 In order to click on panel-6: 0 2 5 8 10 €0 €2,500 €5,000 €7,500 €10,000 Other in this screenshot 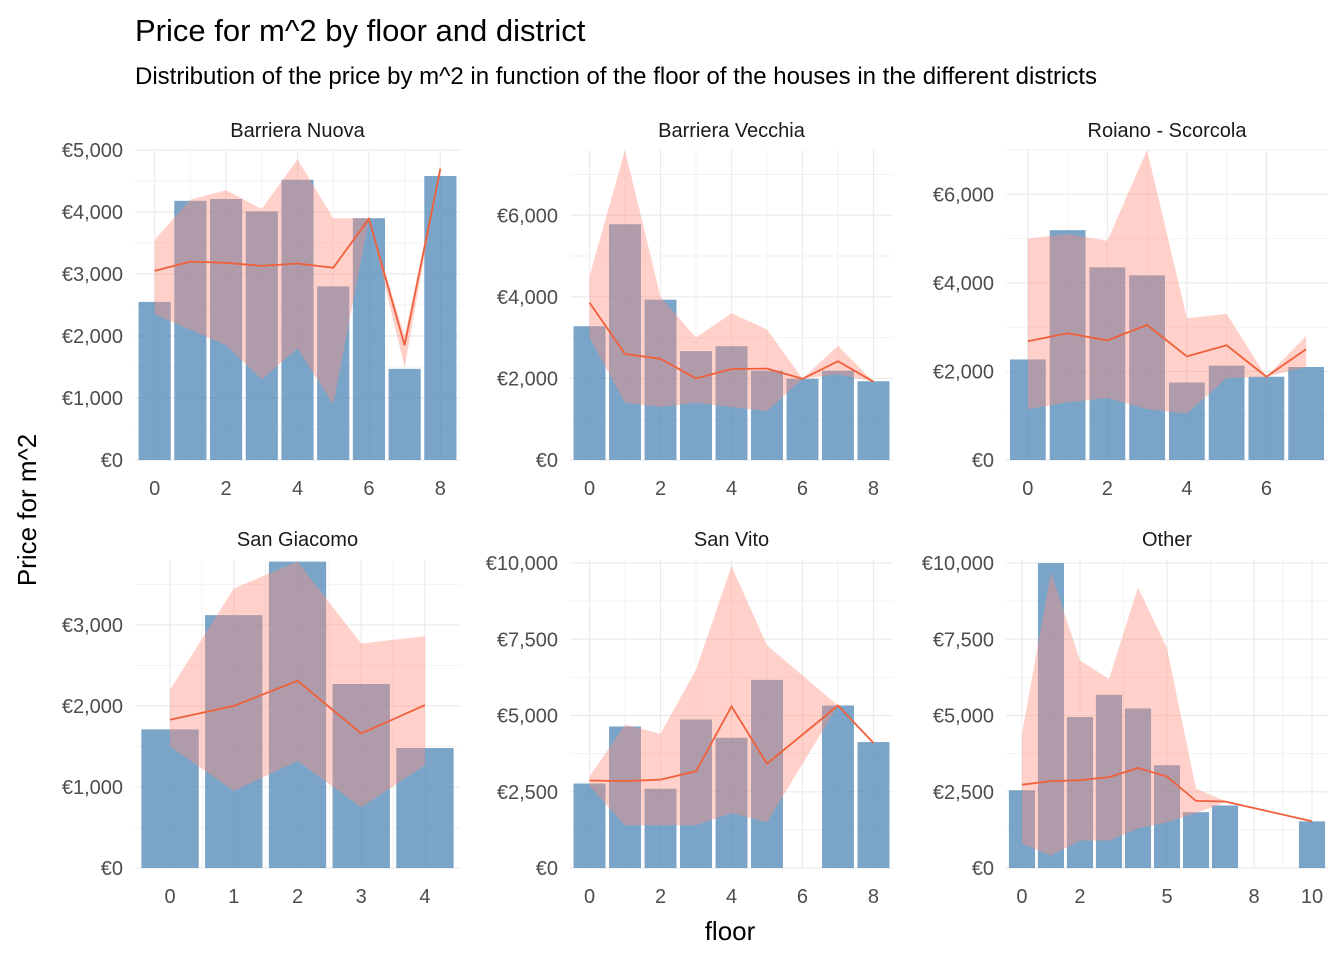, I will do `click(1125, 718)`.